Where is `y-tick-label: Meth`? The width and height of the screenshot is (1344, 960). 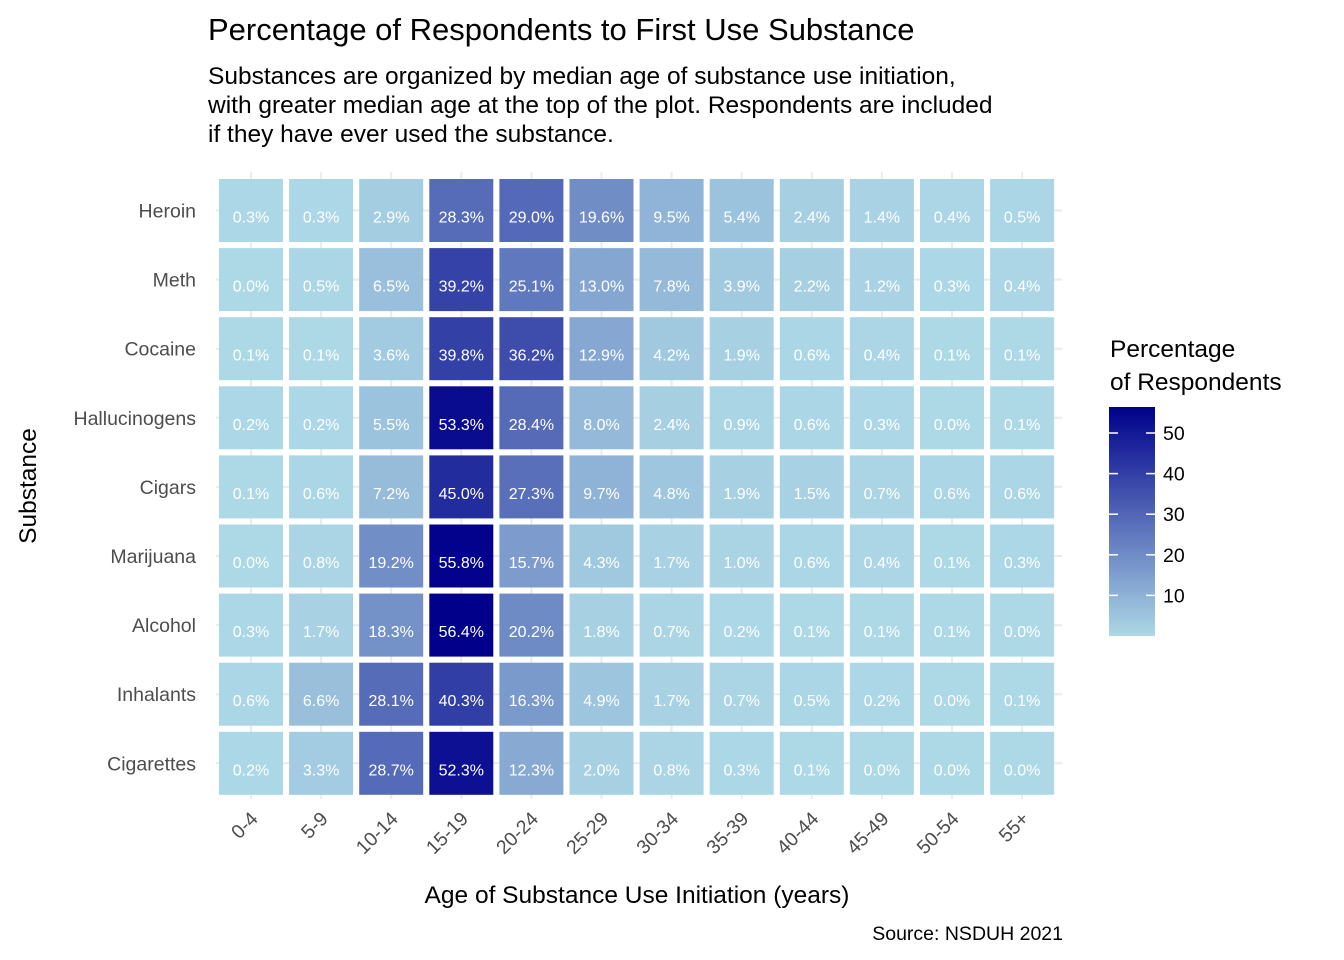 y-tick-label: Meth is located at coordinates (174, 281).